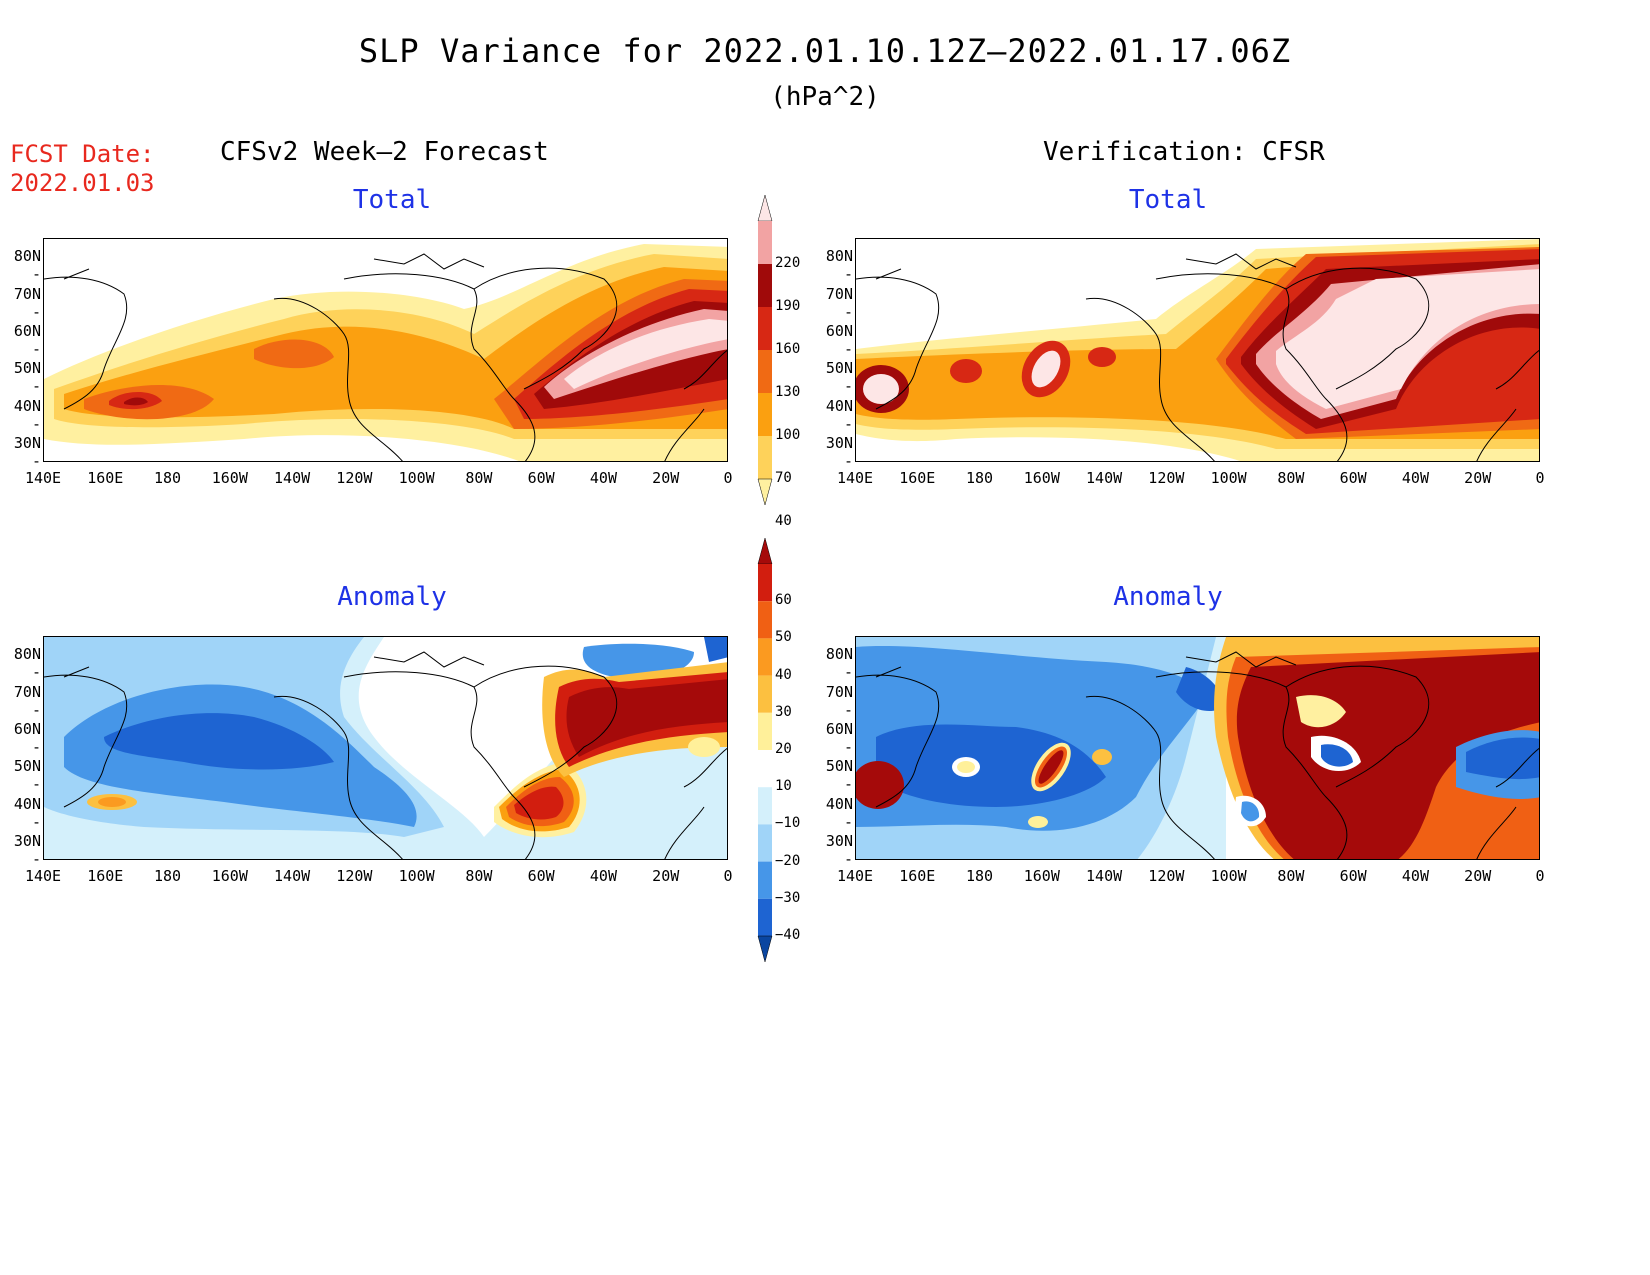 Image resolution: width=1650 pixels, height=1275 pixels. What do you see at coordinates (788, 935) in the screenshot?
I see `colorbar-level-label: −40` at bounding box center [788, 935].